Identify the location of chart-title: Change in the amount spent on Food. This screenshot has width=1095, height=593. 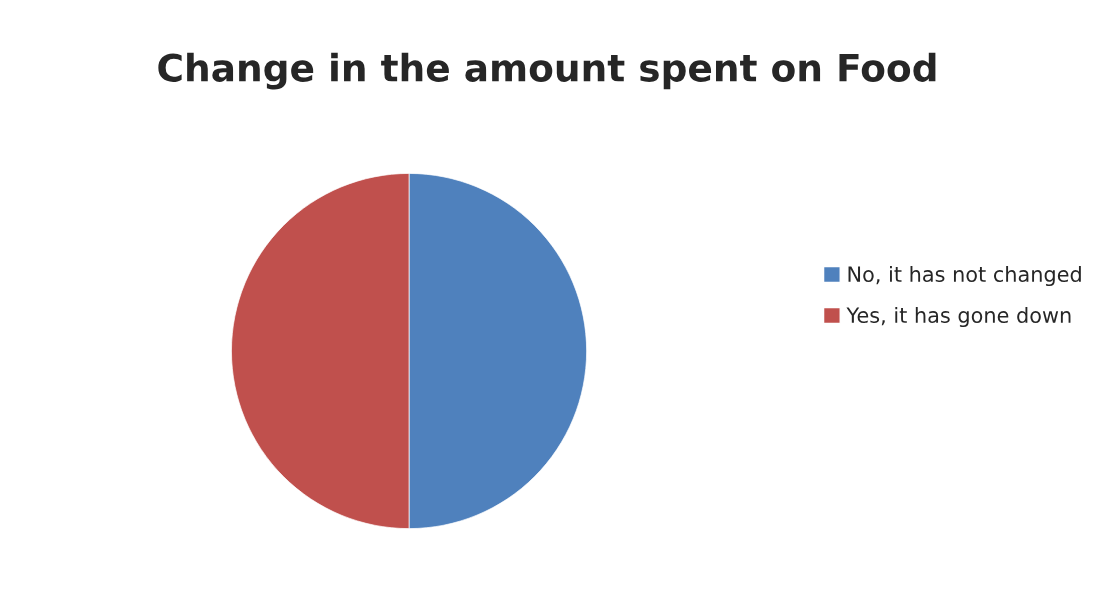
(547, 71).